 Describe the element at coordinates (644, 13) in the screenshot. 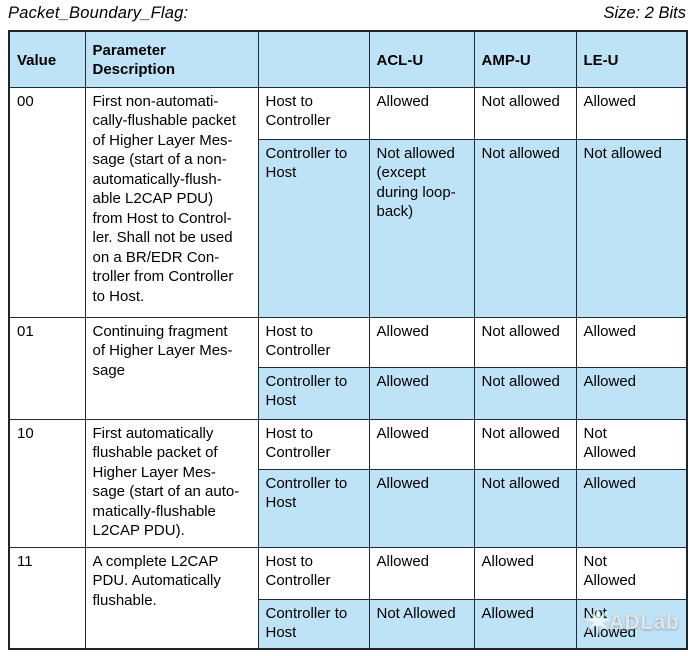

I see `size-label: Size: 2 Bits` at that location.